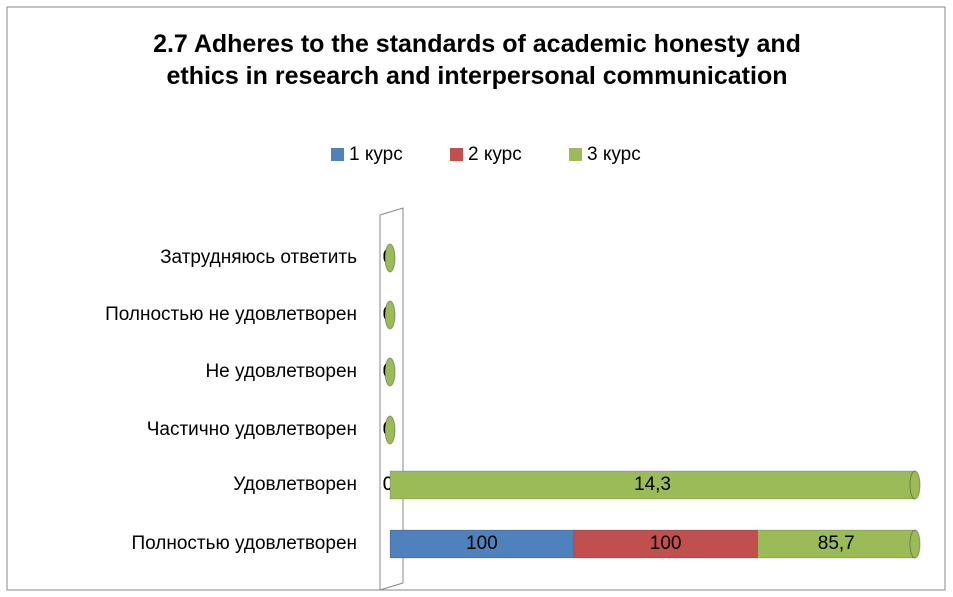 This screenshot has height=597, width=953. I want to click on y-tick-label: Удовлетворен, so click(295, 484).